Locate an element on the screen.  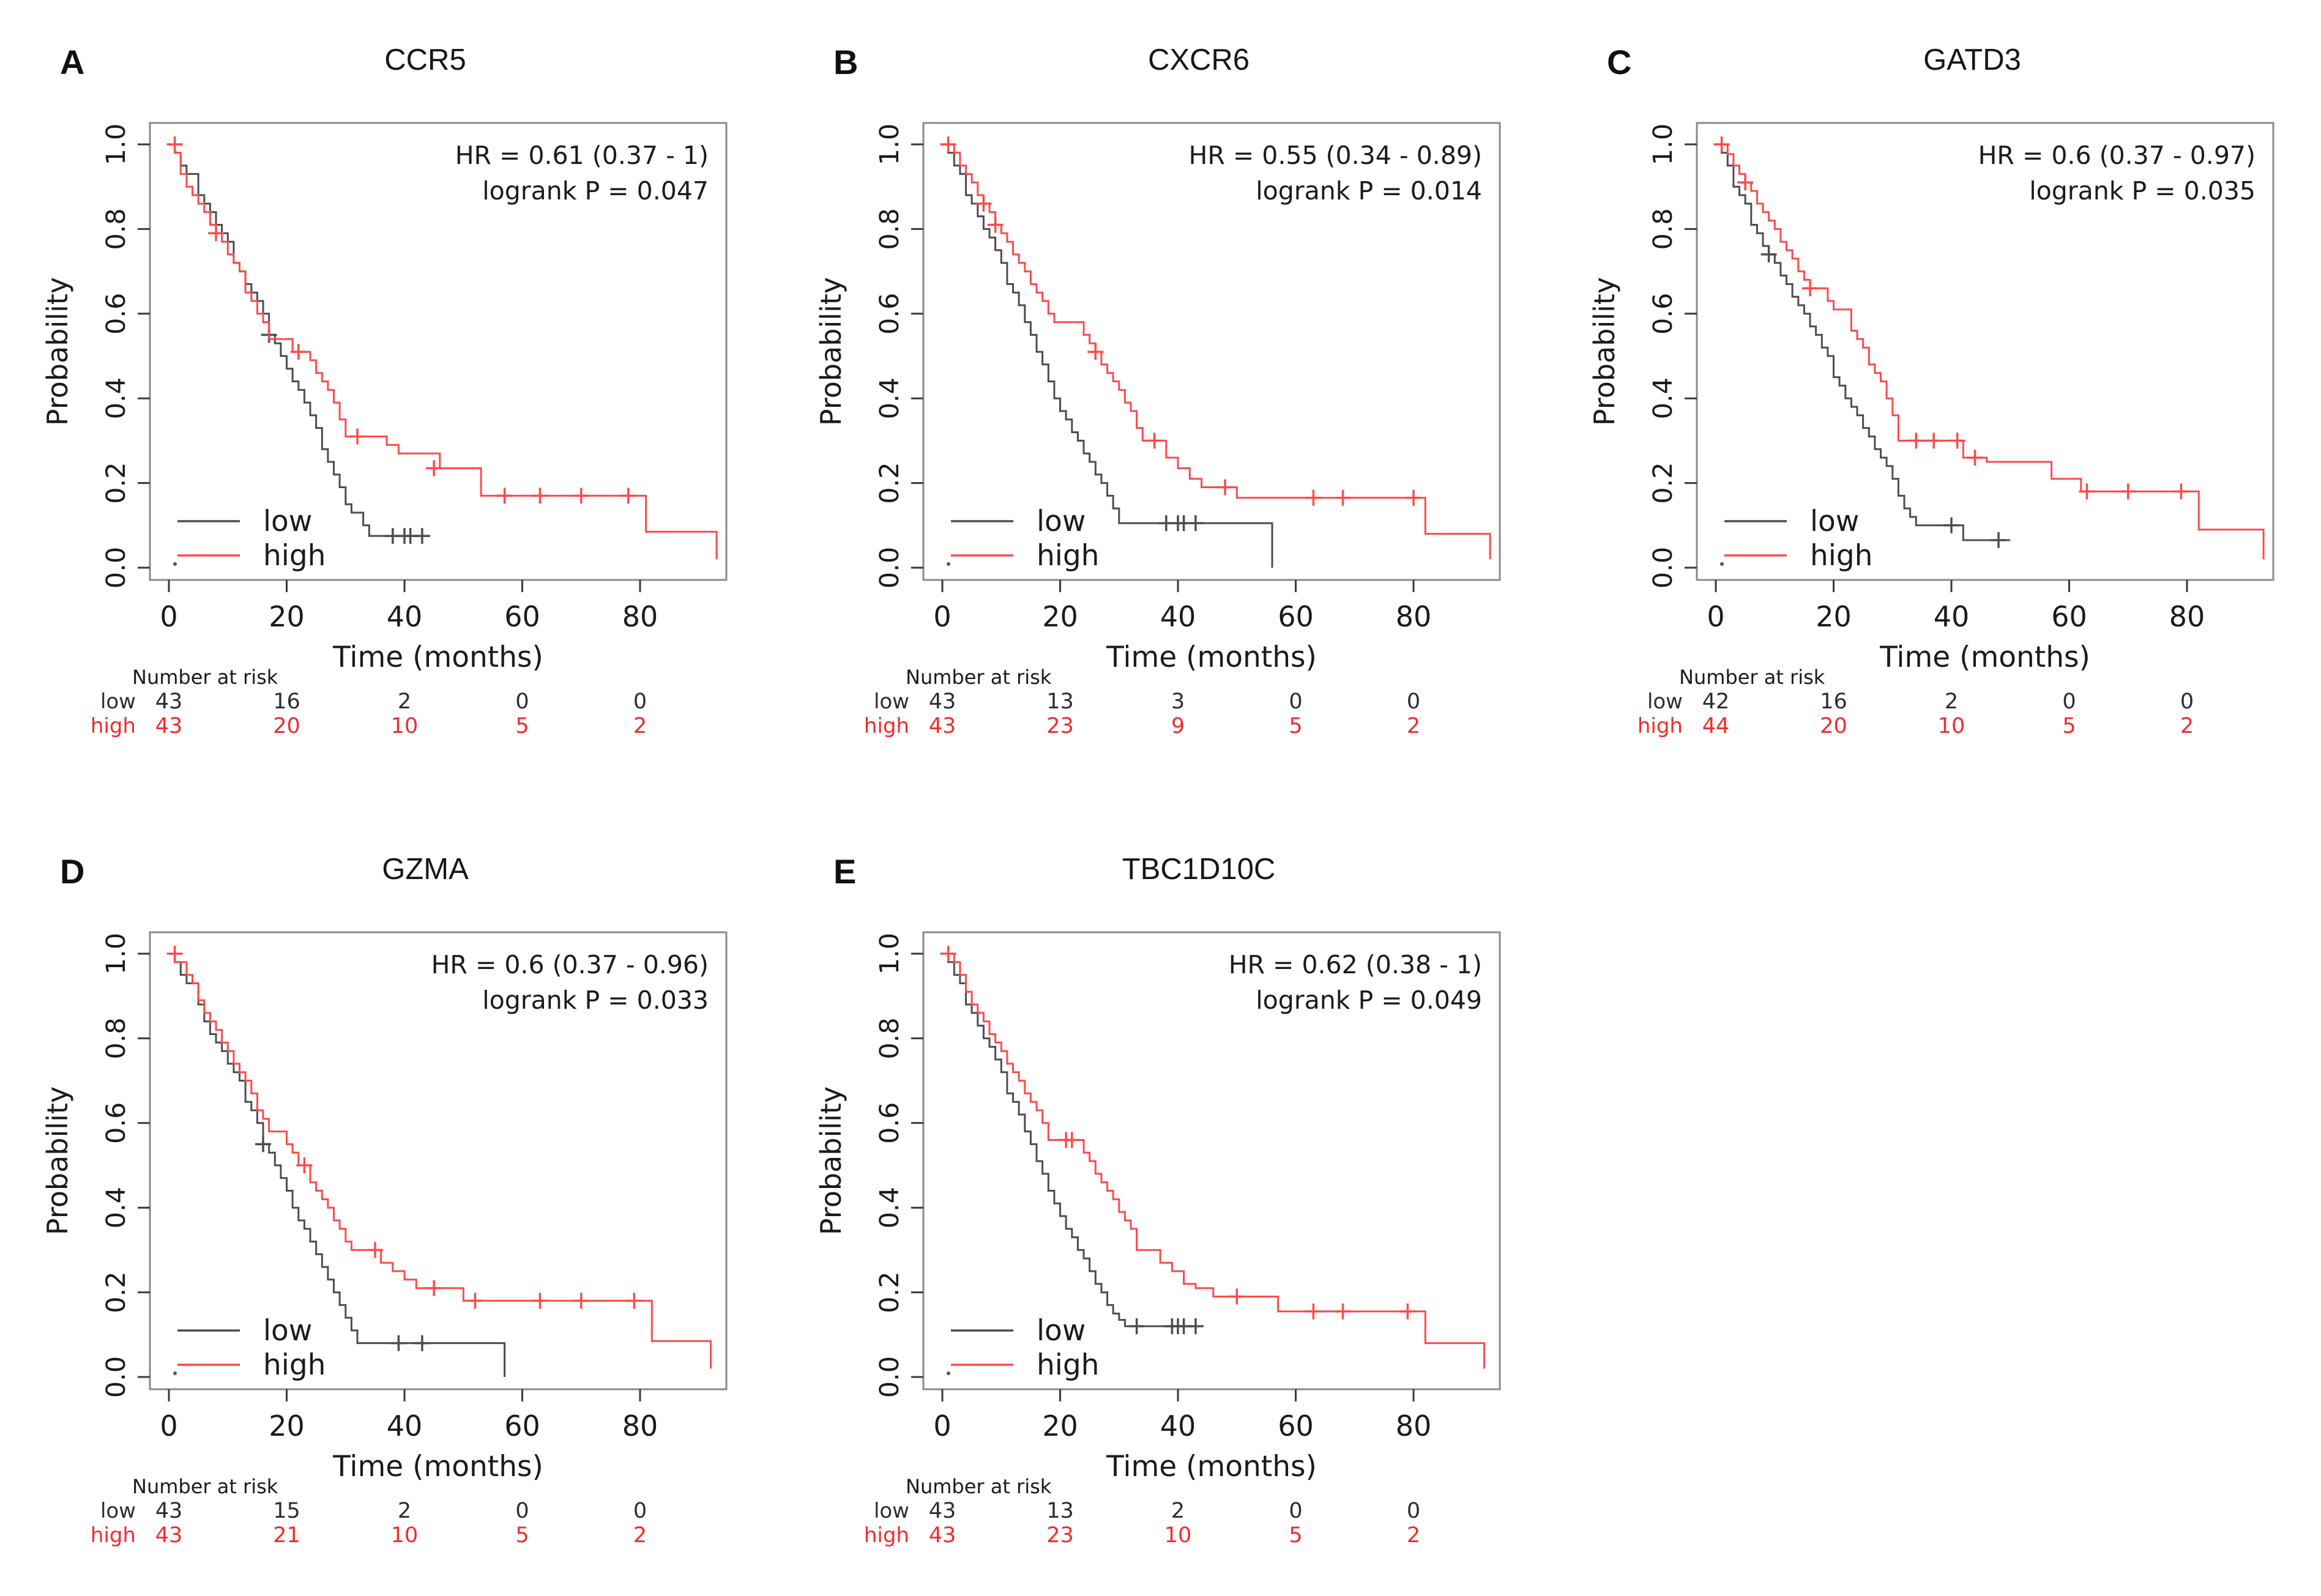
panel-letter: E is located at coordinates (845, 871).